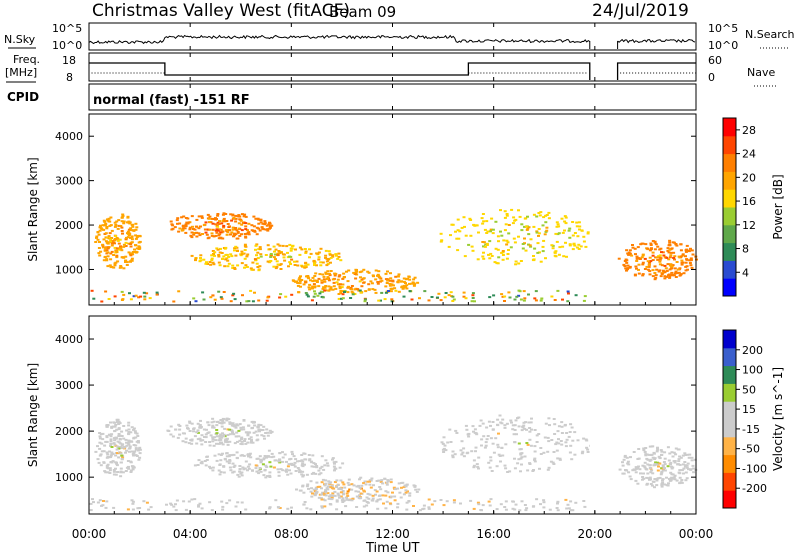 This screenshot has height=554, width=800. What do you see at coordinates (770, 34) in the screenshot?
I see `nsearch-label: N.Search` at bounding box center [770, 34].